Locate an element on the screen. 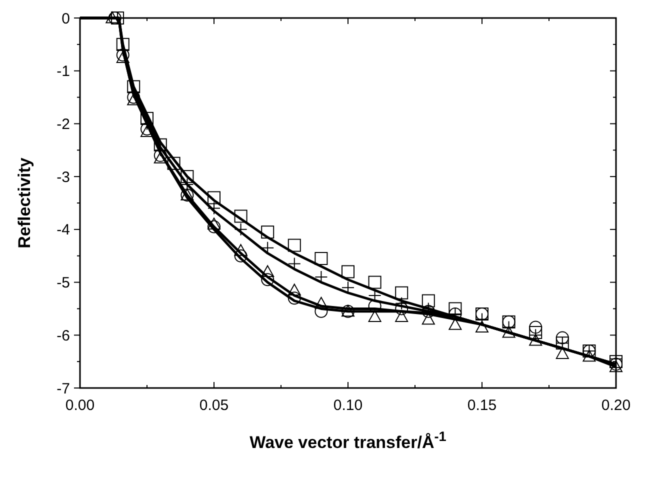 The height and width of the screenshot is (477, 648). x-tick-label: 0.15 is located at coordinates (482, 405).